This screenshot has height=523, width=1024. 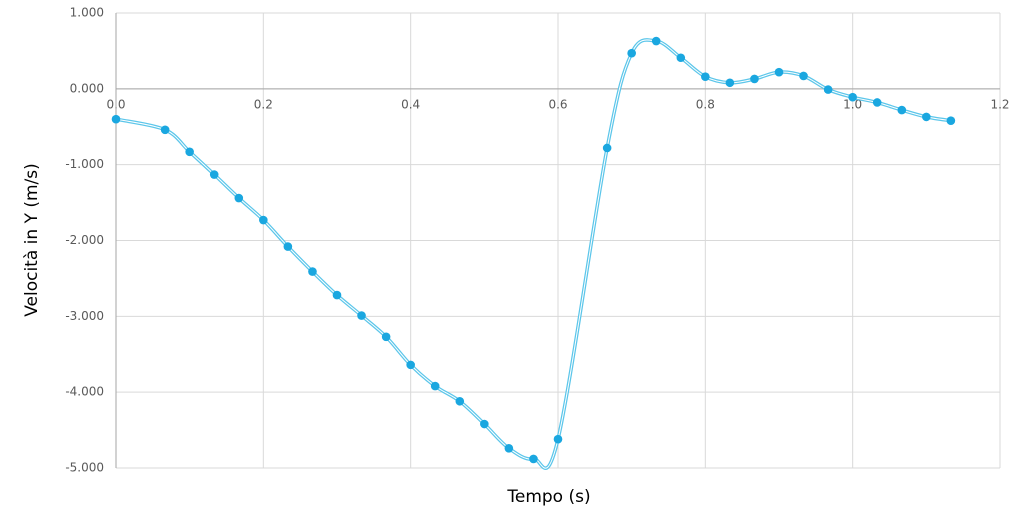 What do you see at coordinates (705, 104) in the screenshot?
I see `x-tick-label: 0.8` at bounding box center [705, 104].